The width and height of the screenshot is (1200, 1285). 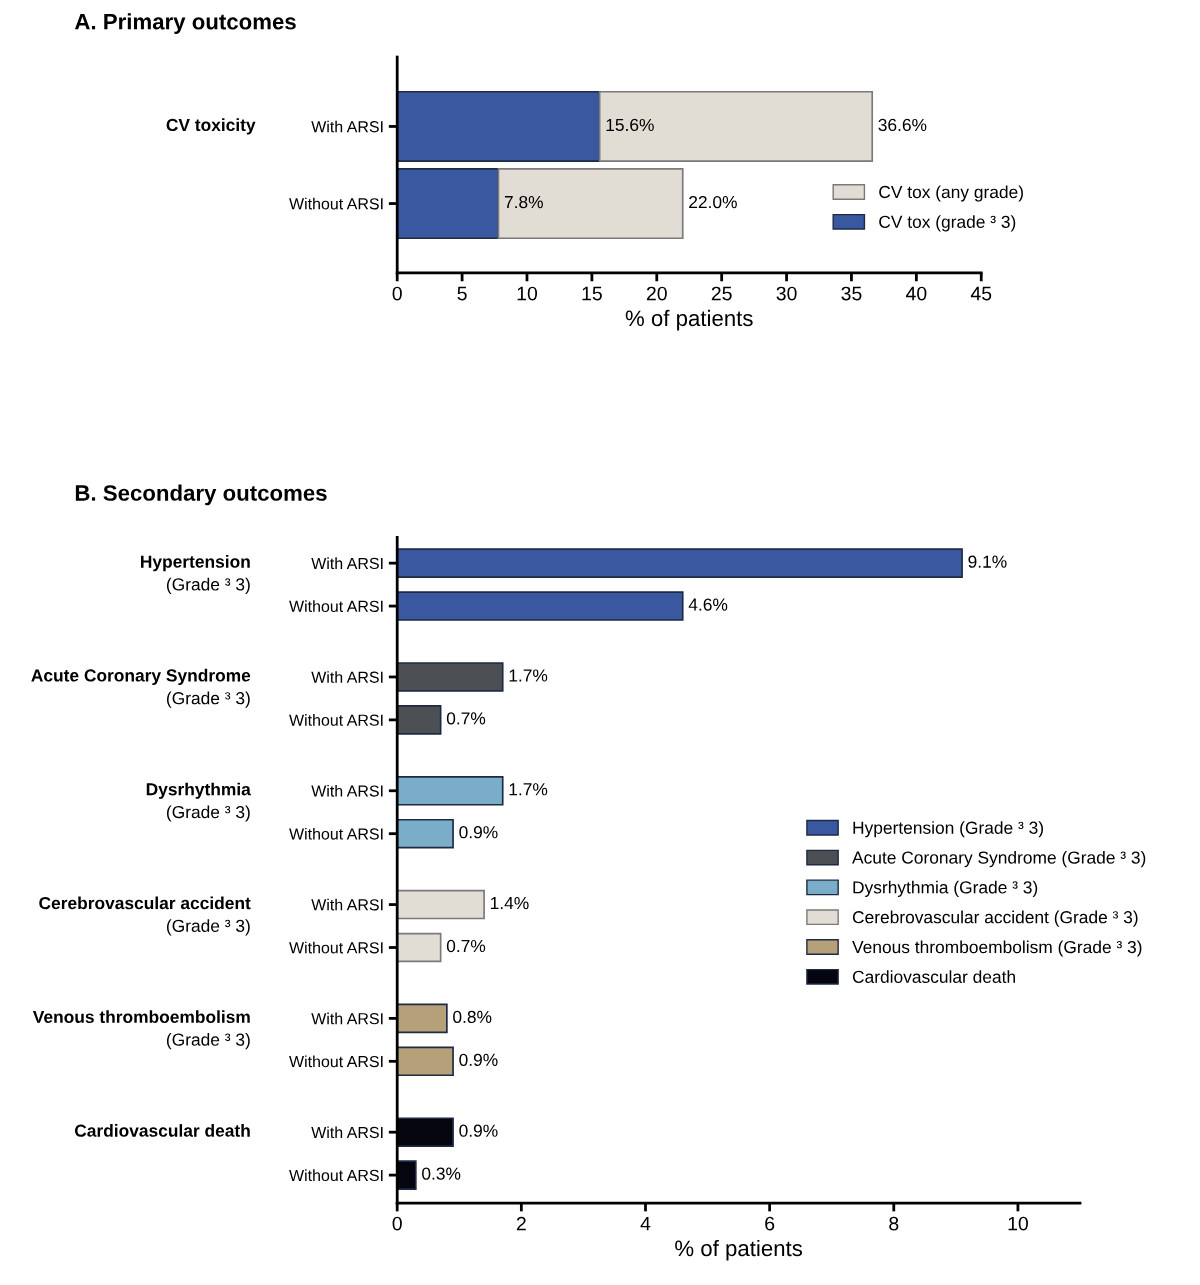 I want to click on text: Acute Coronary Syndrome (Grade ³ 3), so click(x=141, y=688).